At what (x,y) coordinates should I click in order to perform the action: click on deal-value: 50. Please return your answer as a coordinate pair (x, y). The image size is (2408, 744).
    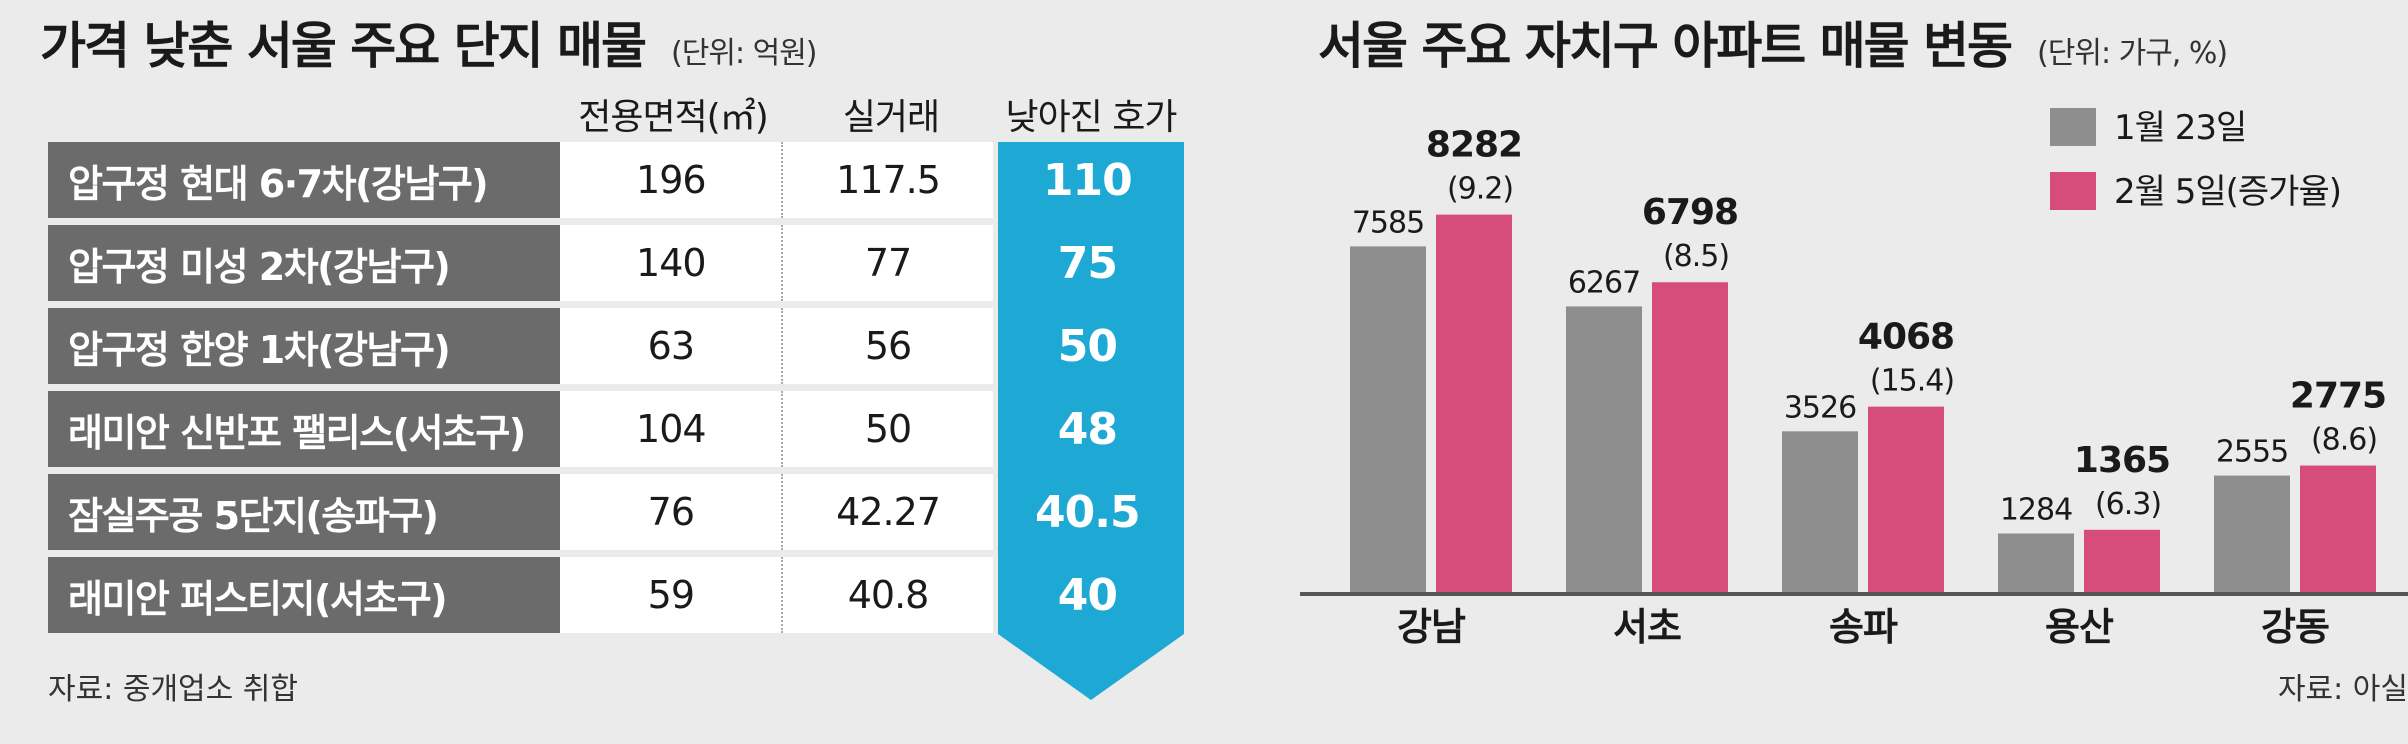
    Looking at the image, I should click on (888, 429).